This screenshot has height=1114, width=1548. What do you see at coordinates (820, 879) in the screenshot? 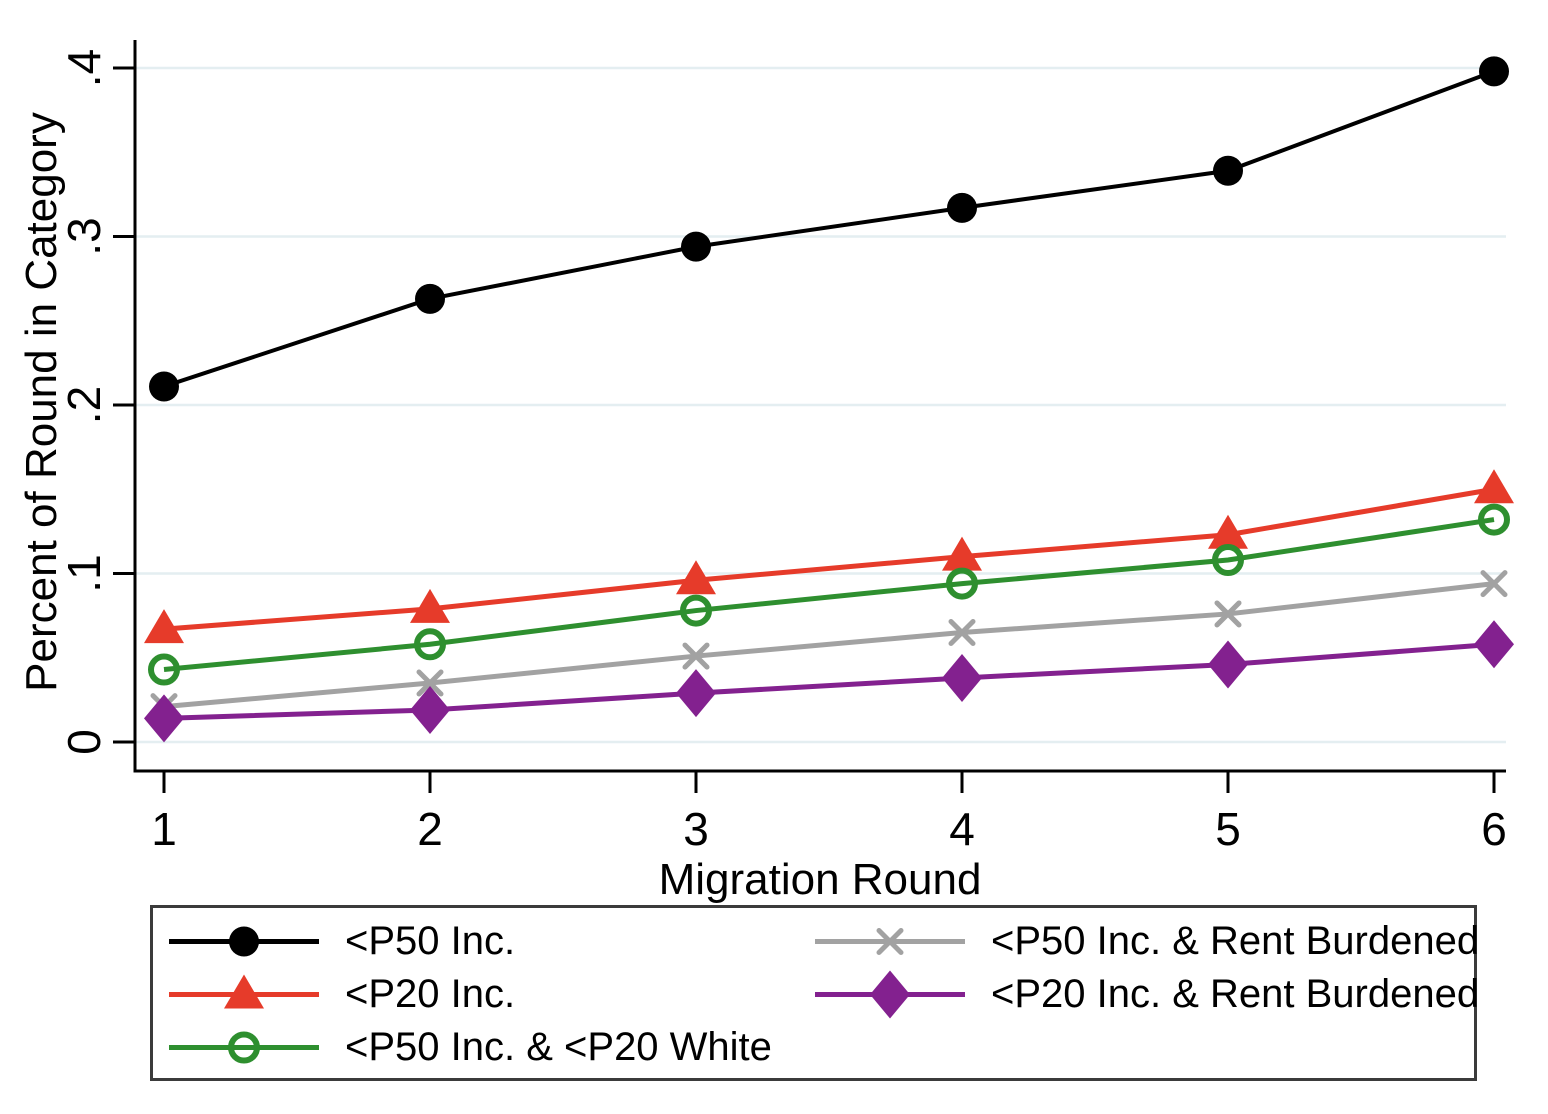
I see `x-axis-title: Migration Round` at bounding box center [820, 879].